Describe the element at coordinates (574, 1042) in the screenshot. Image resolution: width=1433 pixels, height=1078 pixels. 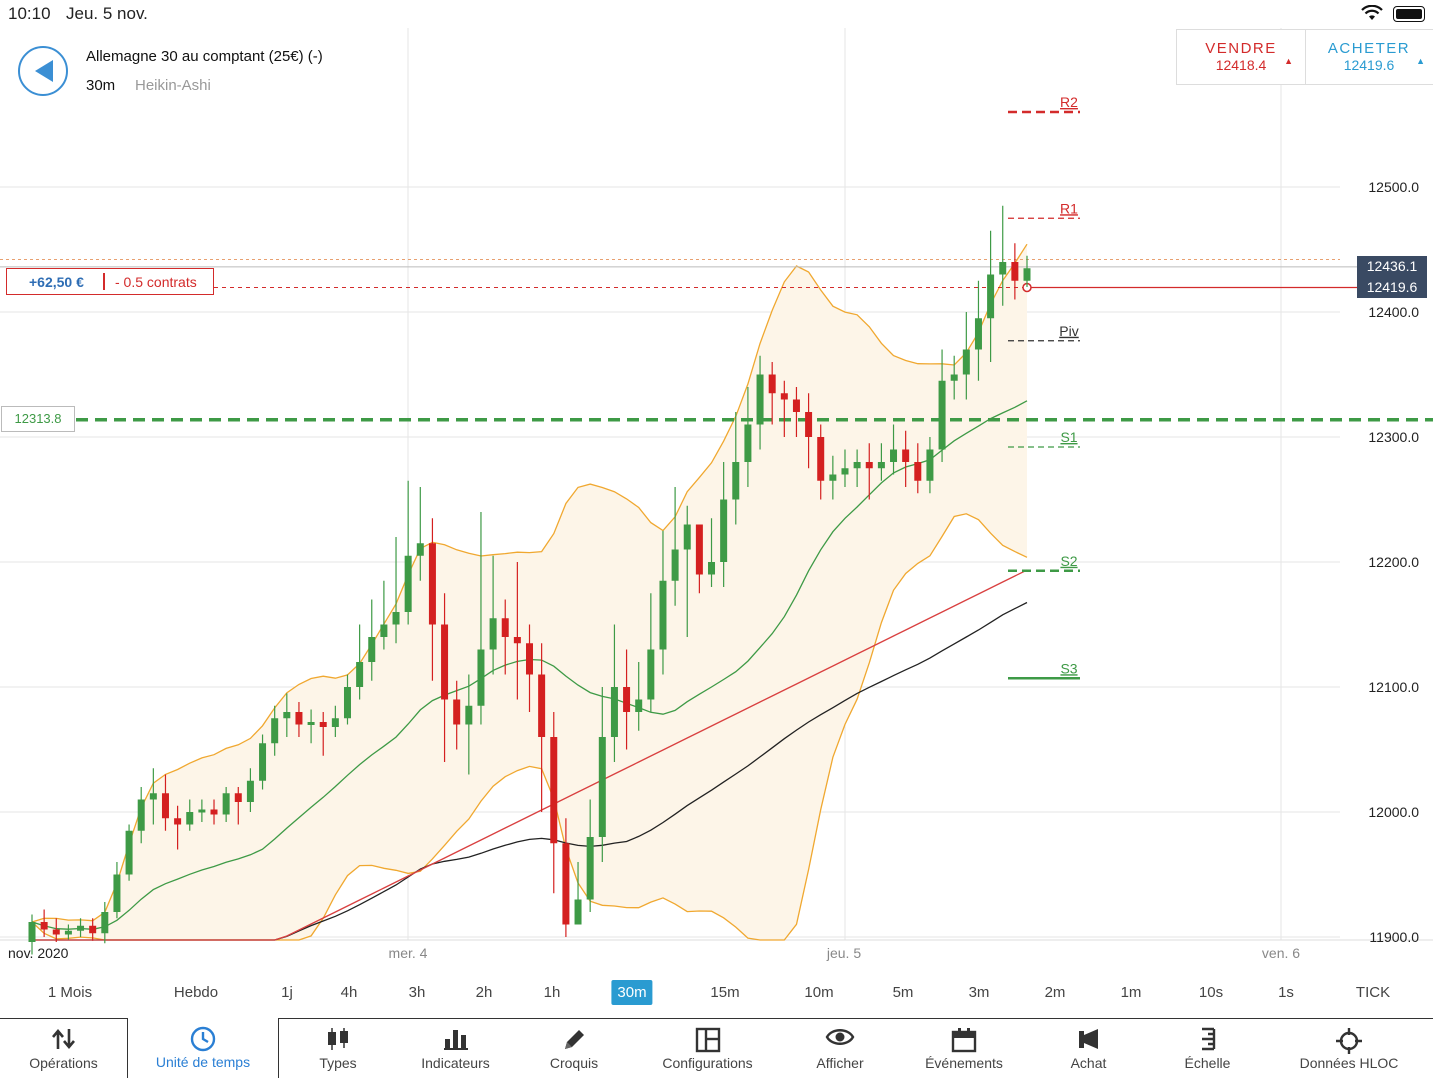
I see `pencil-icon` at that location.